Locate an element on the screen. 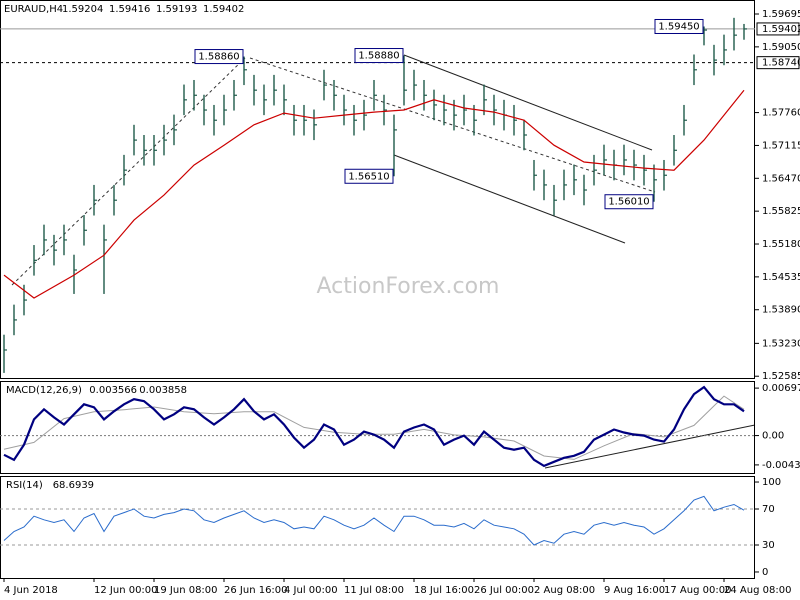  y-tick-label: 1.59695 is located at coordinates (781, 14).